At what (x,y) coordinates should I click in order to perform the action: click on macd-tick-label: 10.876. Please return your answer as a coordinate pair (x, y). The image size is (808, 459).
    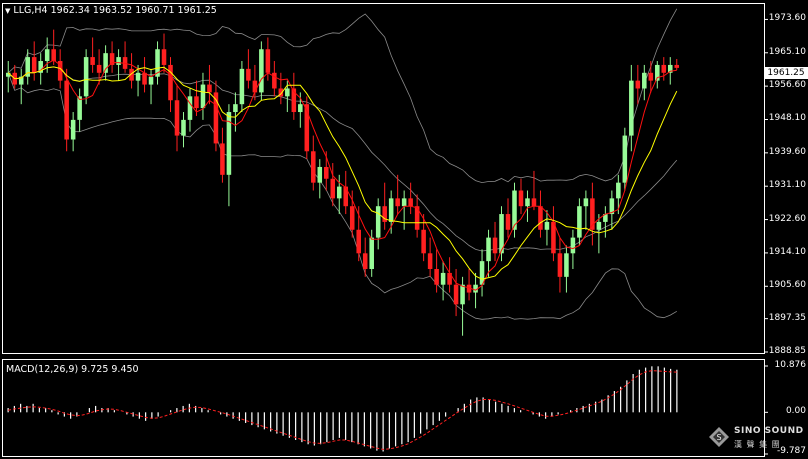
    Looking at the image, I should click on (790, 365).